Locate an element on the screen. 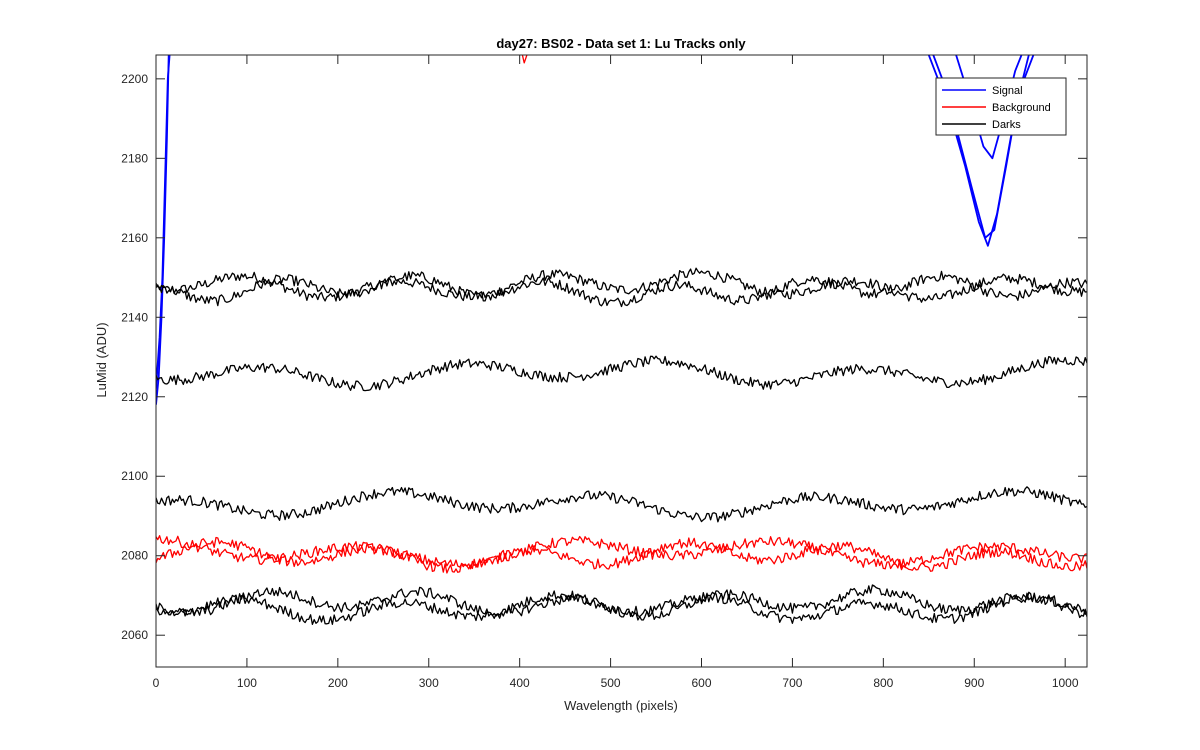  chart-title: day27: BS02 - Data set 1: Lu Tracks only is located at coordinates (621, 43).